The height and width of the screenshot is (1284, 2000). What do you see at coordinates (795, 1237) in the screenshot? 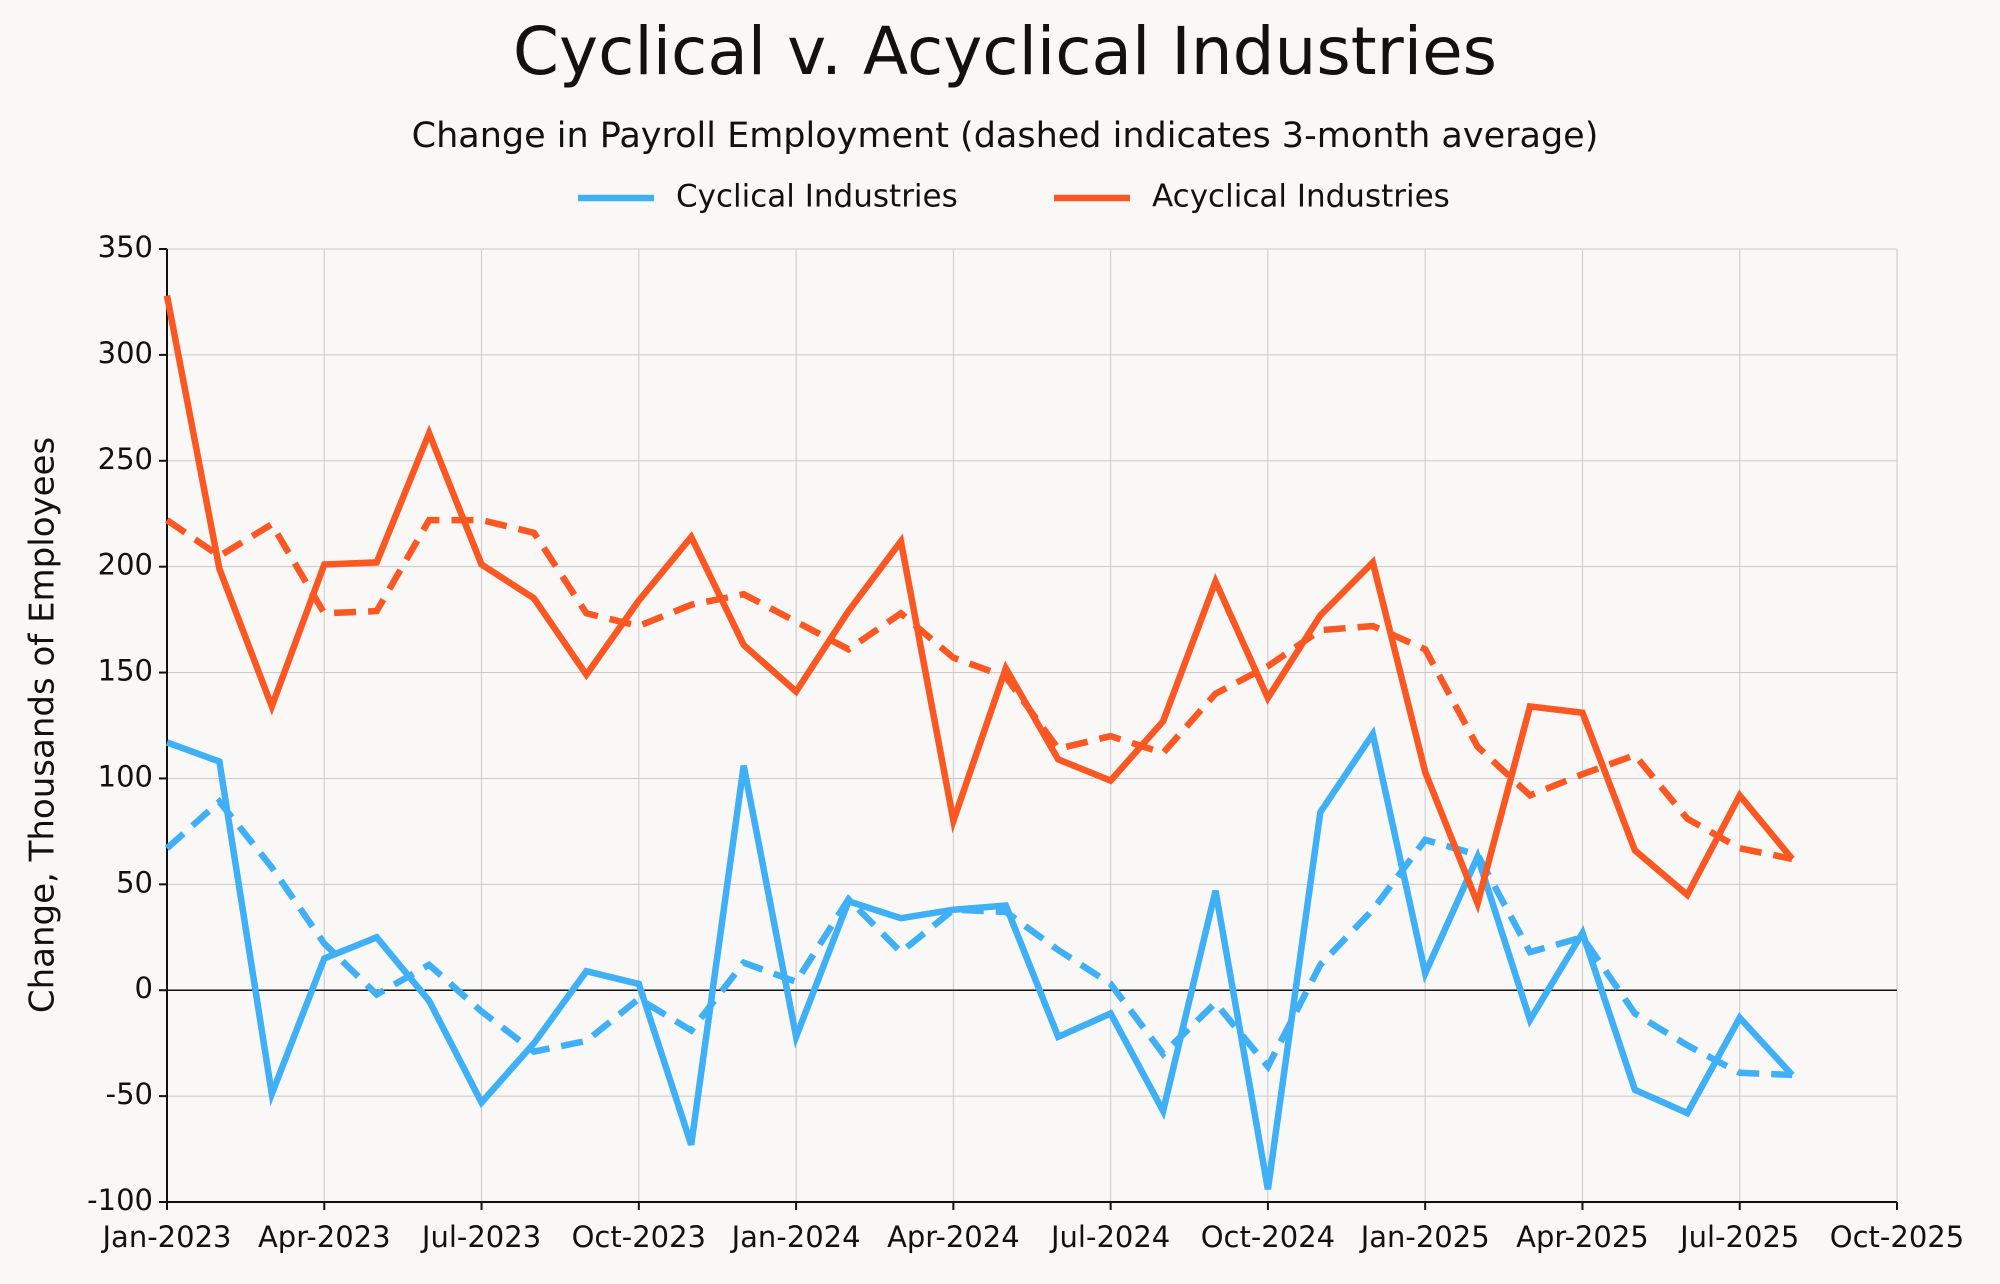
I see `x-tick-label: Jan-2024` at bounding box center [795, 1237].